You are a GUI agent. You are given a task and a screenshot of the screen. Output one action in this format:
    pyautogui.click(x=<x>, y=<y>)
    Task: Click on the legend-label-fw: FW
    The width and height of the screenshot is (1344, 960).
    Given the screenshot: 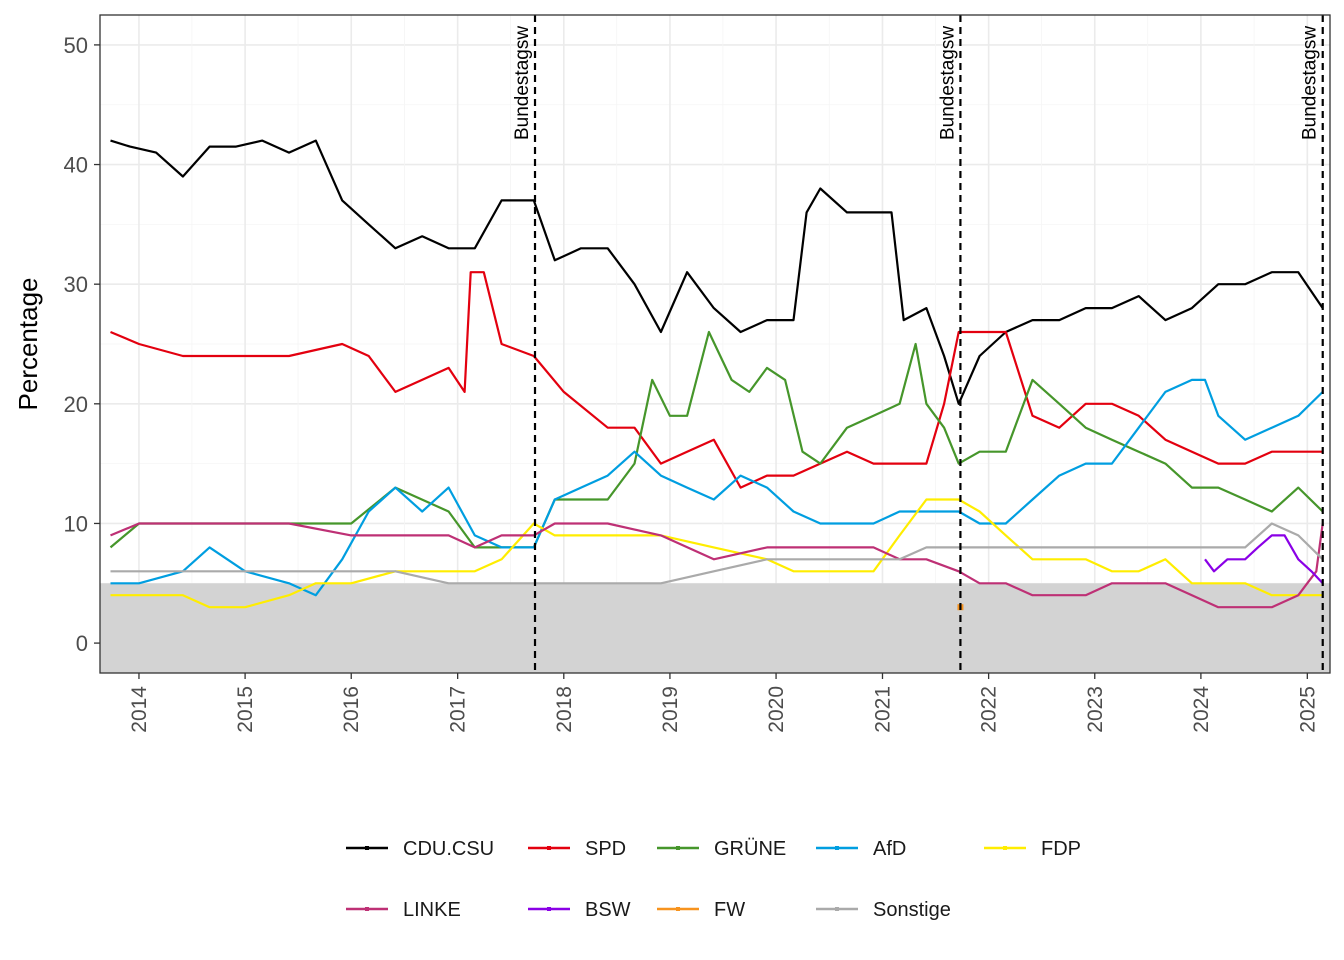 What is the action you would take?
    pyautogui.click(x=729, y=910)
    